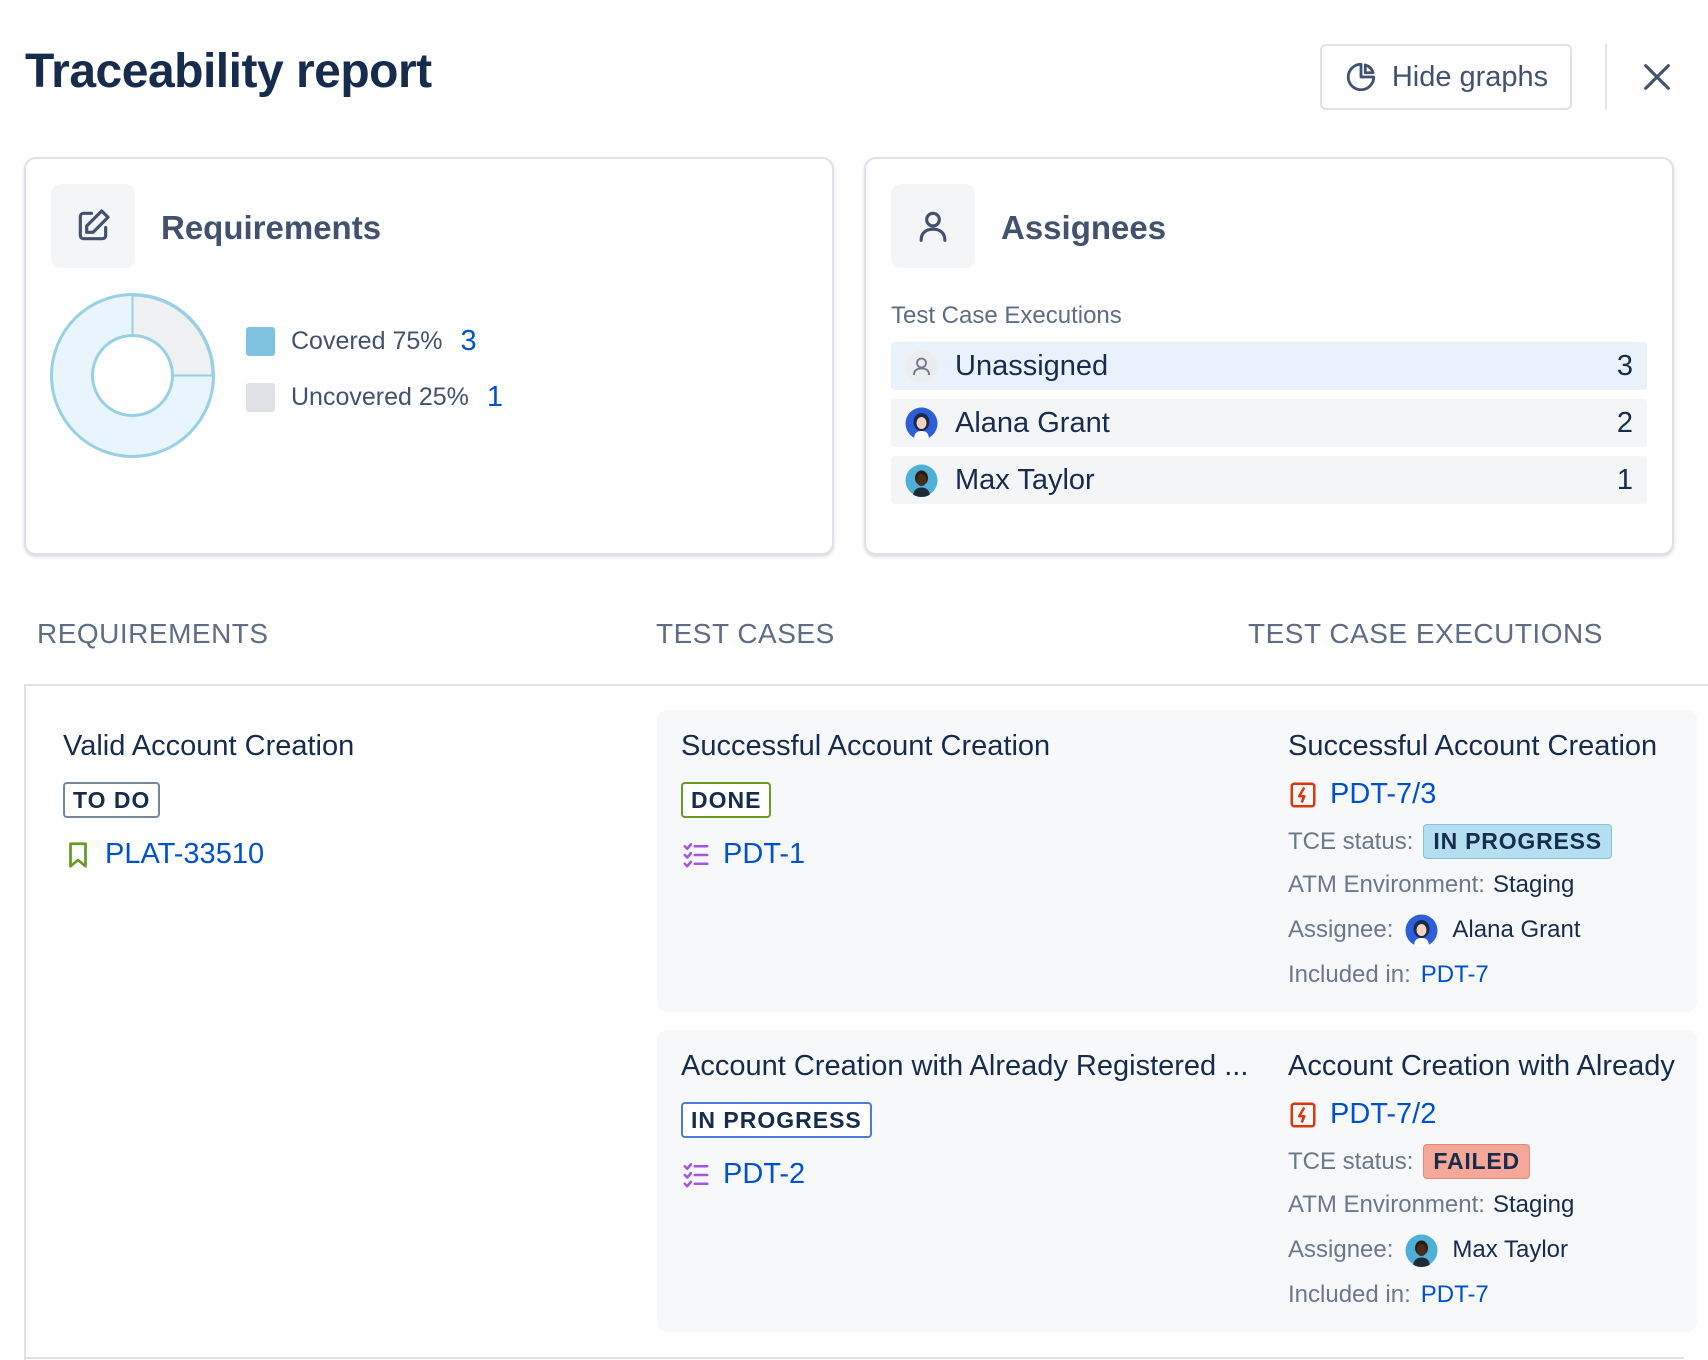 This screenshot has height=1360, width=1708. What do you see at coordinates (745, 633) in the screenshot?
I see `column-header-test-cases: TEST CASES` at bounding box center [745, 633].